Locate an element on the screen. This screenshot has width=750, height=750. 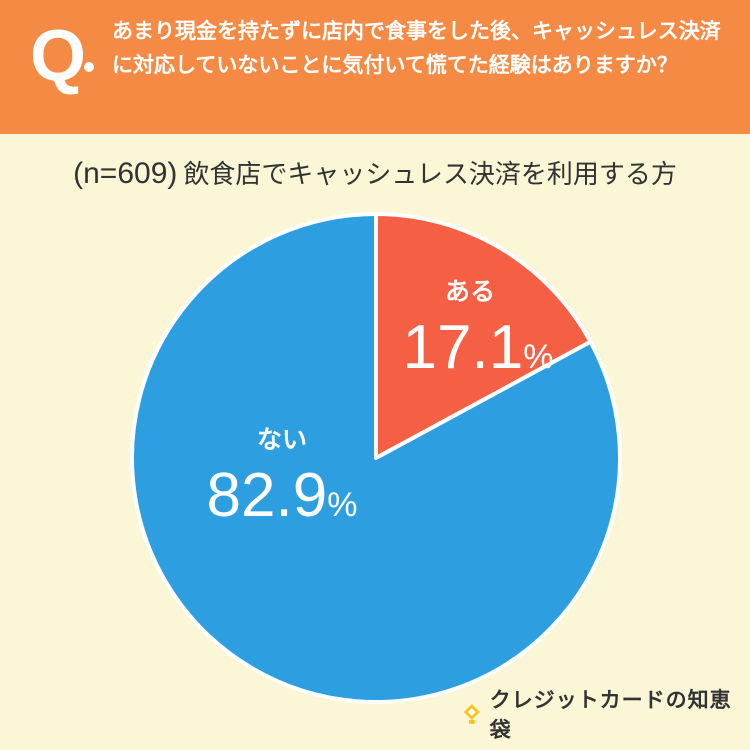
chart-subtitle: (n=609) 飲食店でキャッシュレス決済を利用する方 is located at coordinates (375, 174).